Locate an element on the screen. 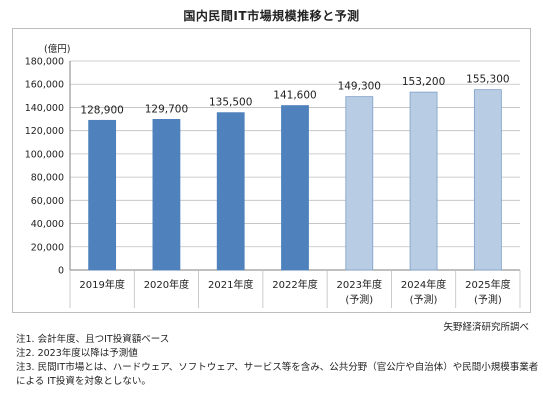  y-tick-label: 0 is located at coordinates (61, 271).